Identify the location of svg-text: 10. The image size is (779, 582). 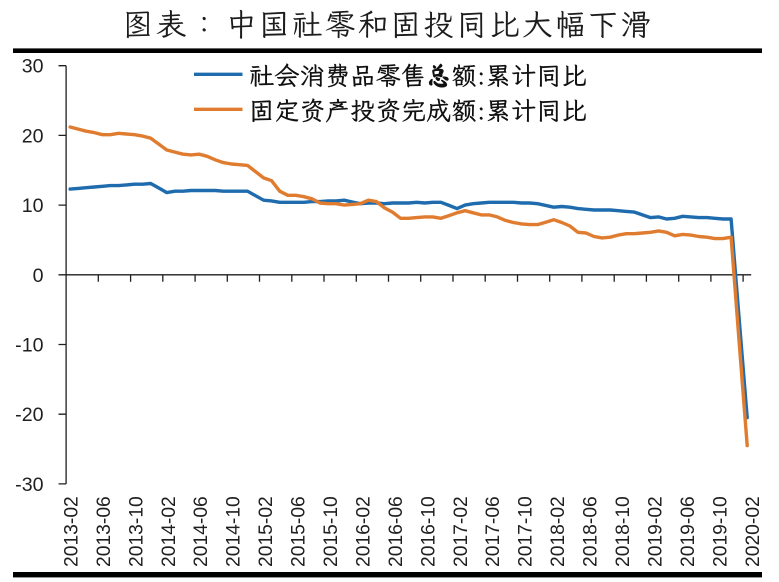
(33, 206).